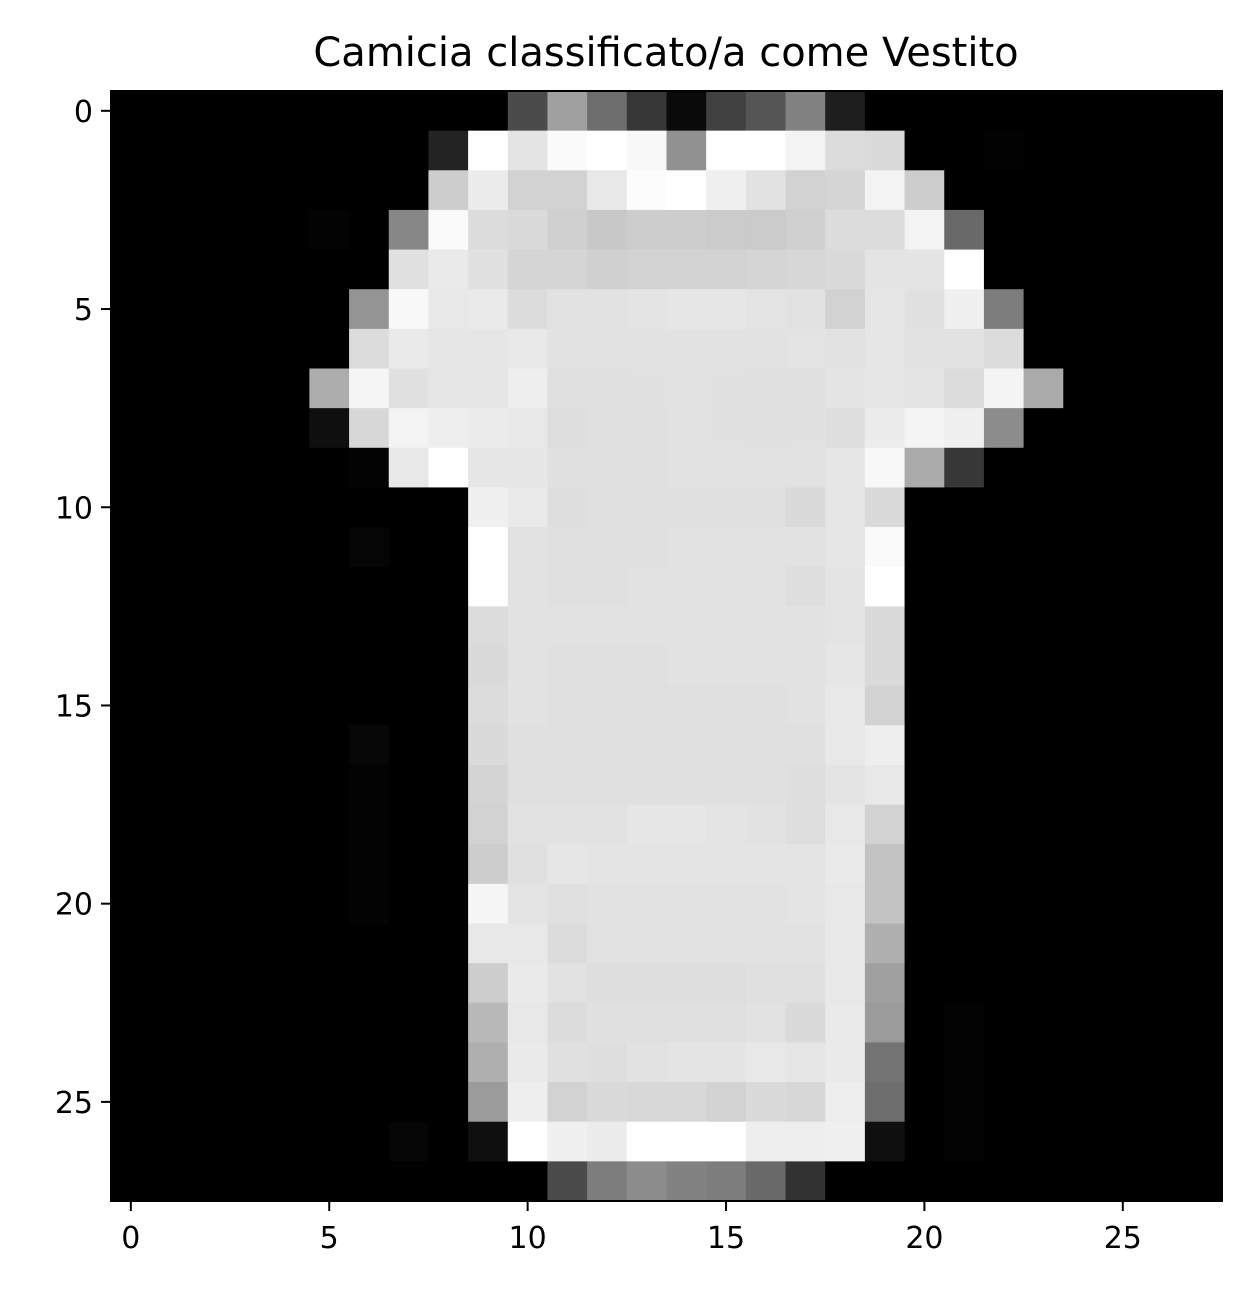  What do you see at coordinates (130, 1238) in the screenshot?
I see `x-tick-label: 0` at bounding box center [130, 1238].